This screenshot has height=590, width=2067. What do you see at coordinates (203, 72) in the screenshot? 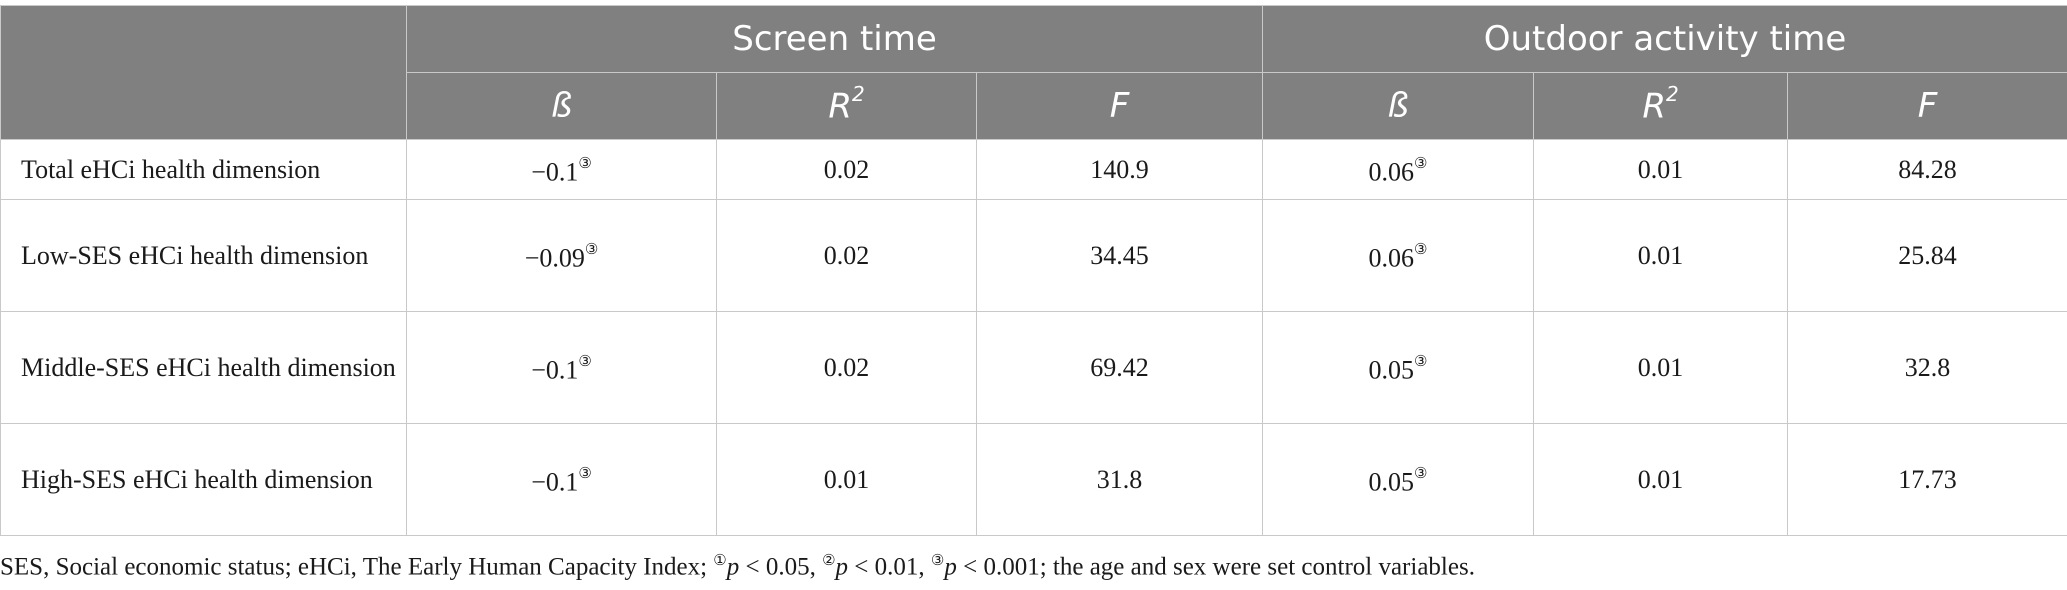
I see `header-corner-cell` at bounding box center [203, 72].